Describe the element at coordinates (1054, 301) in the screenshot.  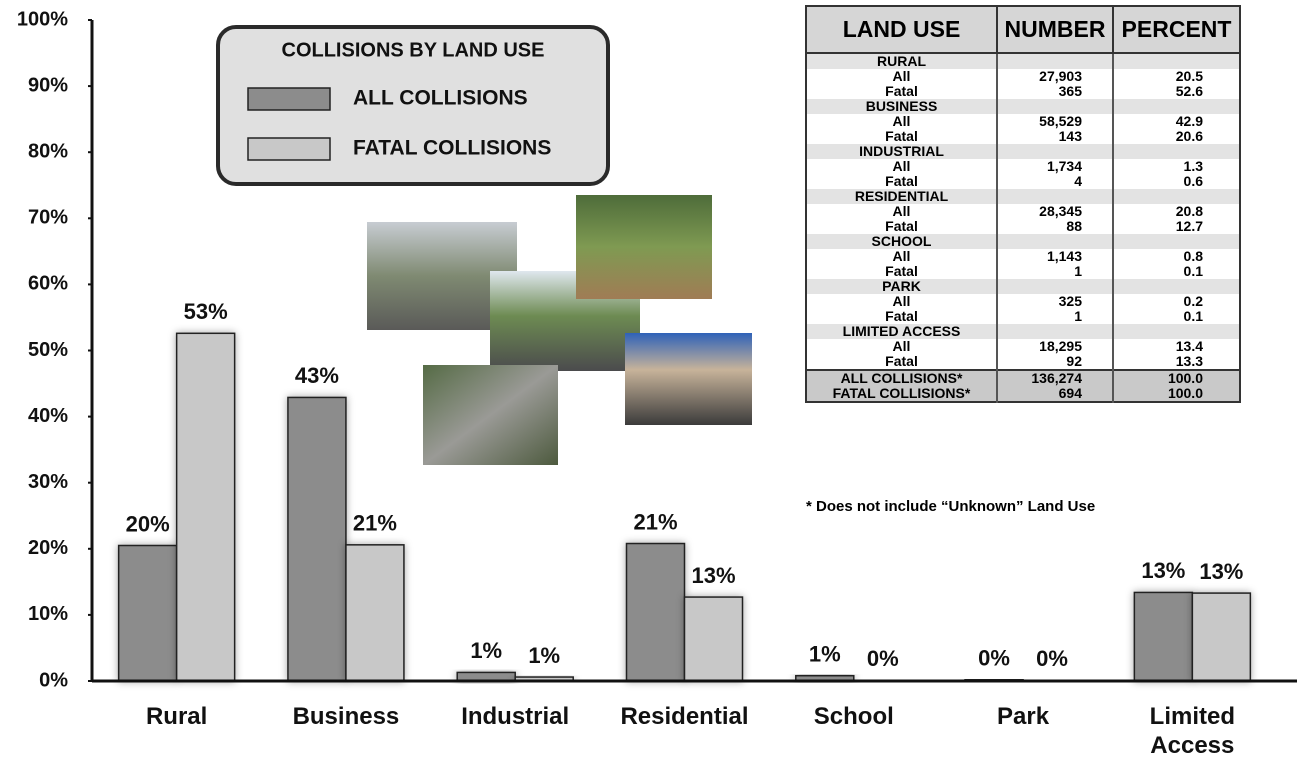
I see `table-cell: 325` at that location.